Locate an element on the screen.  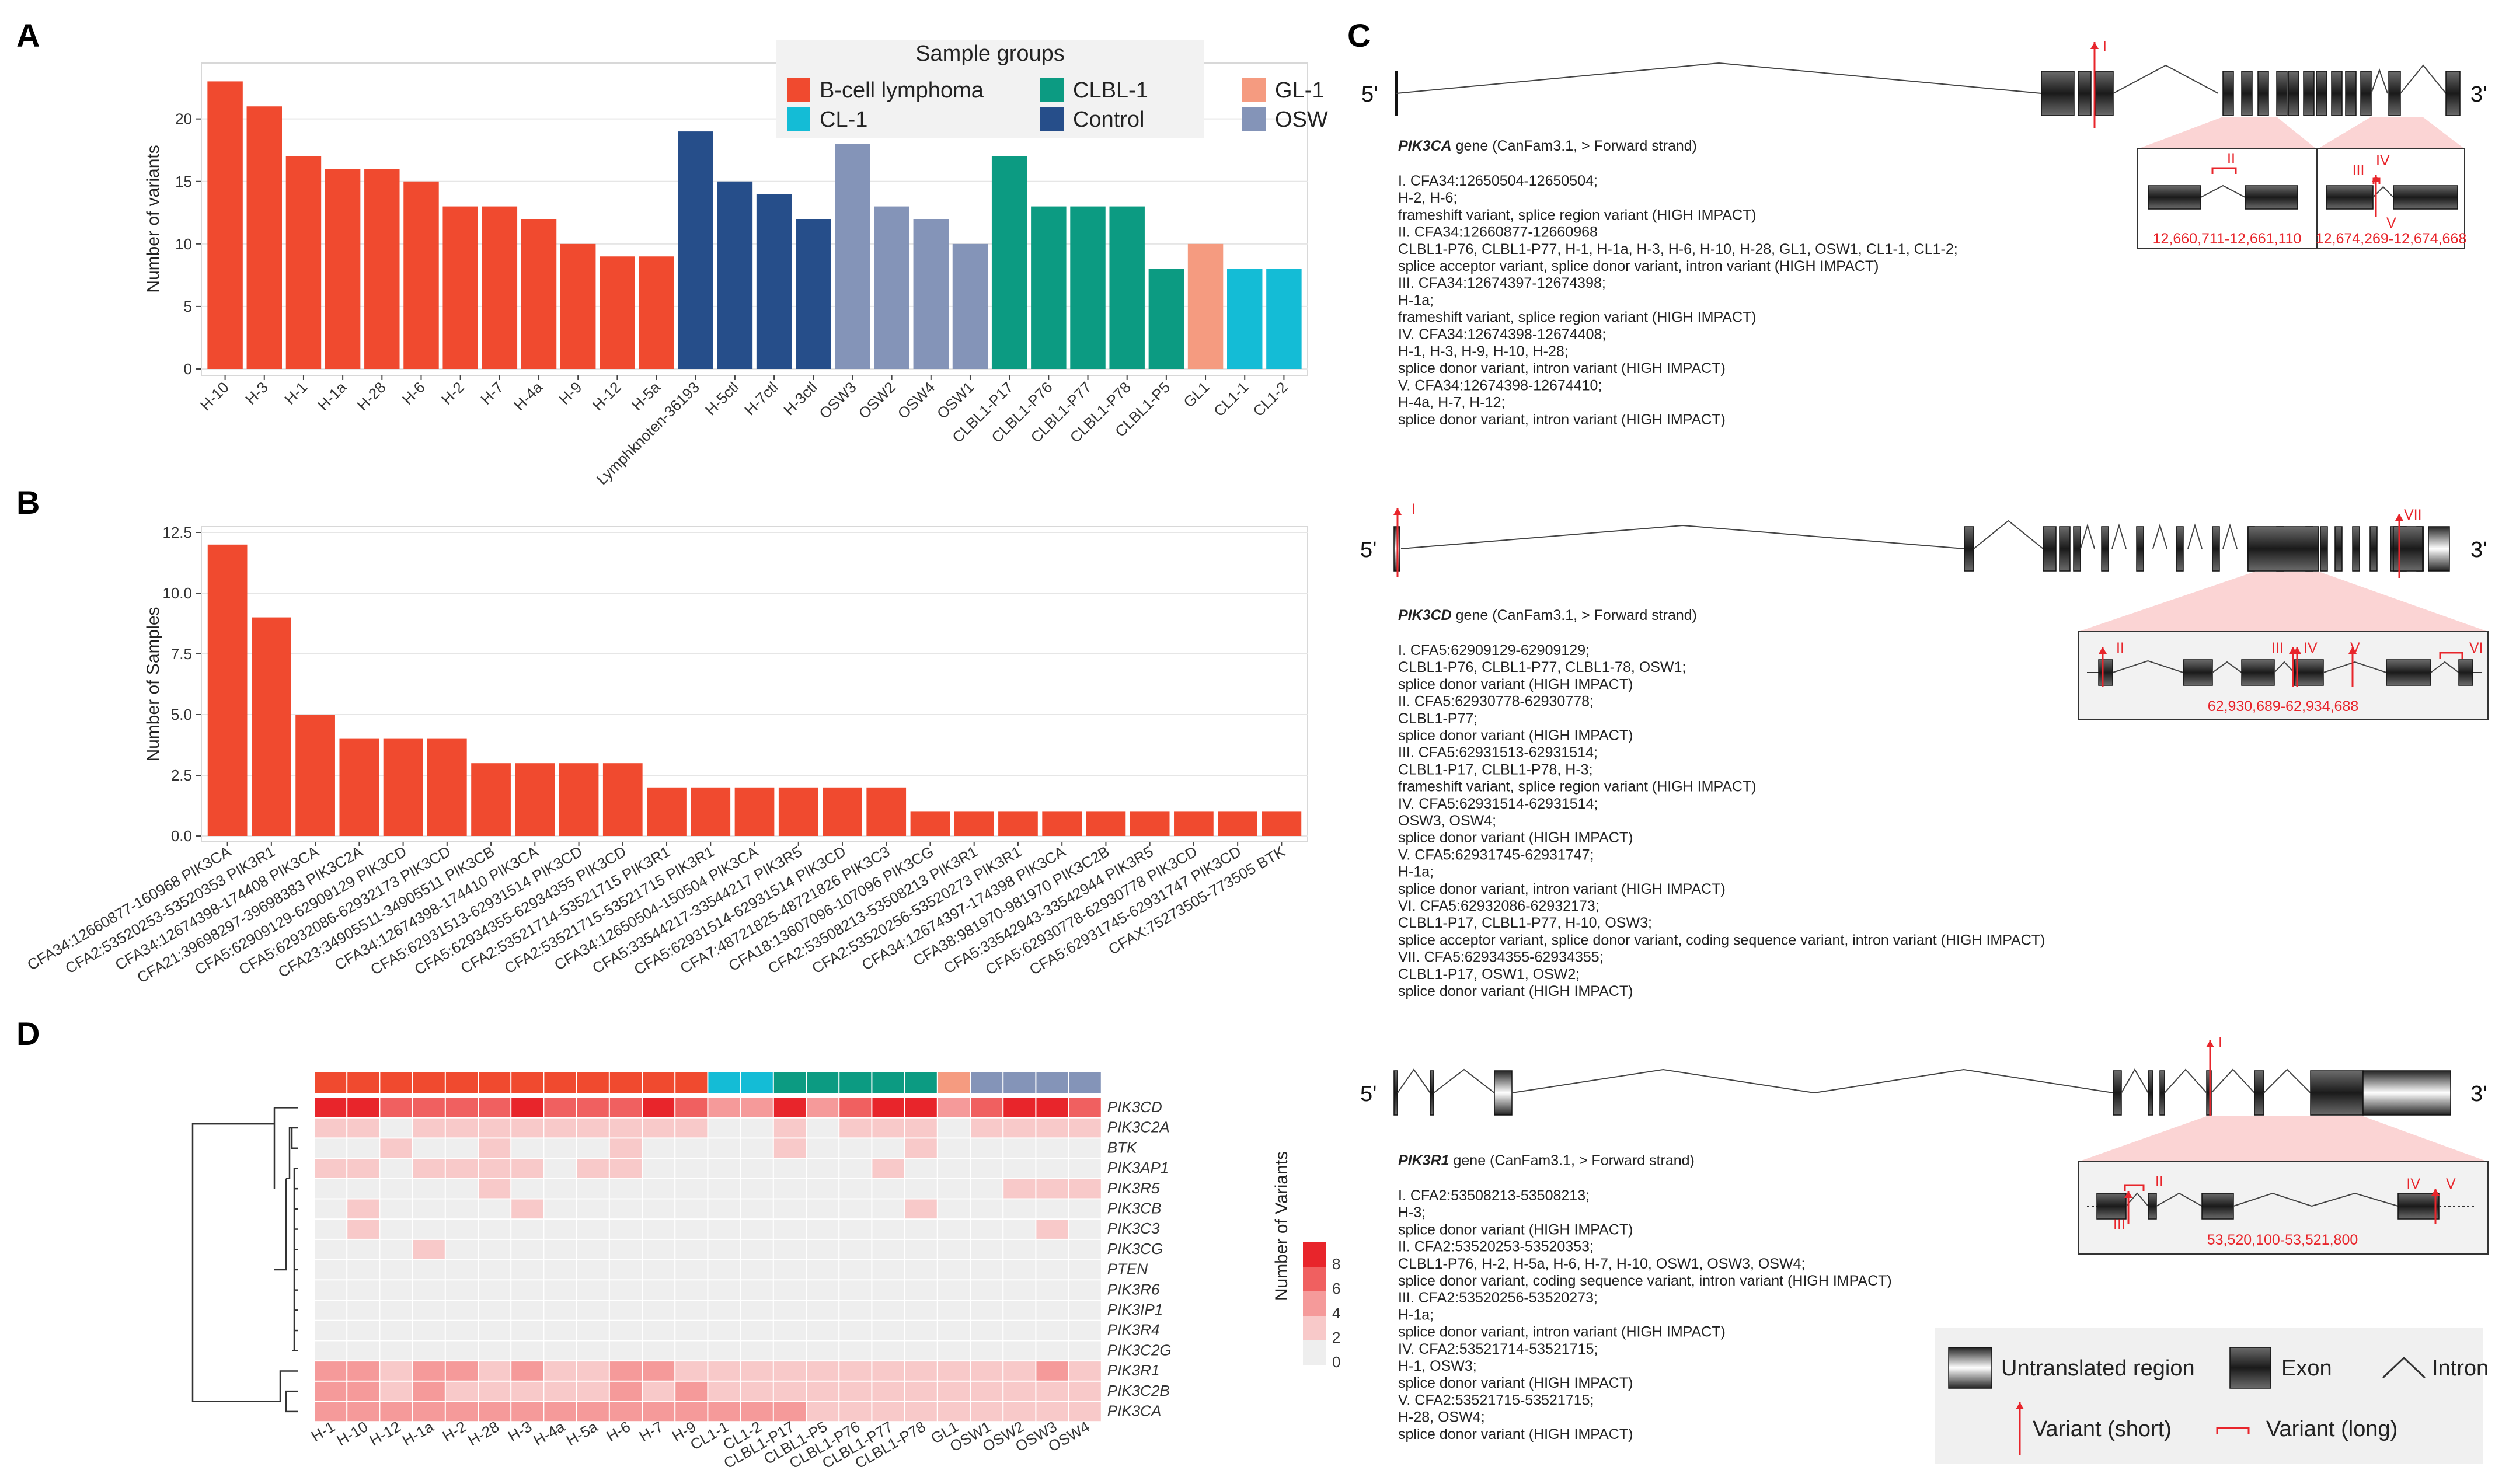
chart-a-xtick-label: OSW3 is located at coordinates (837, 400).